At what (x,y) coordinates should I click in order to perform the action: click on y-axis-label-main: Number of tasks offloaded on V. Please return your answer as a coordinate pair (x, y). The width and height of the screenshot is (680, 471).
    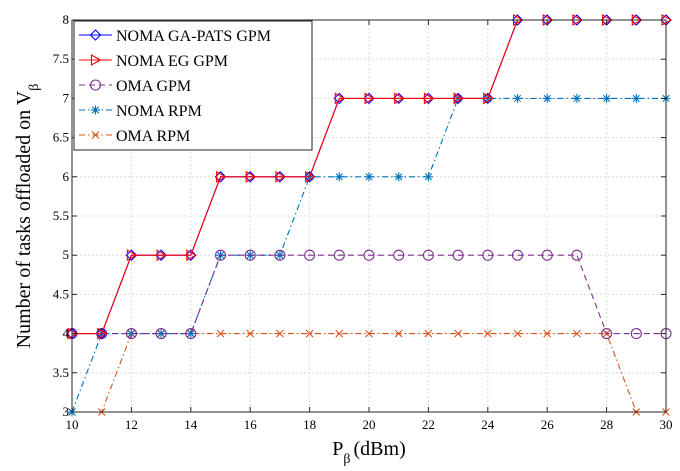
    Looking at the image, I should click on (24, 219).